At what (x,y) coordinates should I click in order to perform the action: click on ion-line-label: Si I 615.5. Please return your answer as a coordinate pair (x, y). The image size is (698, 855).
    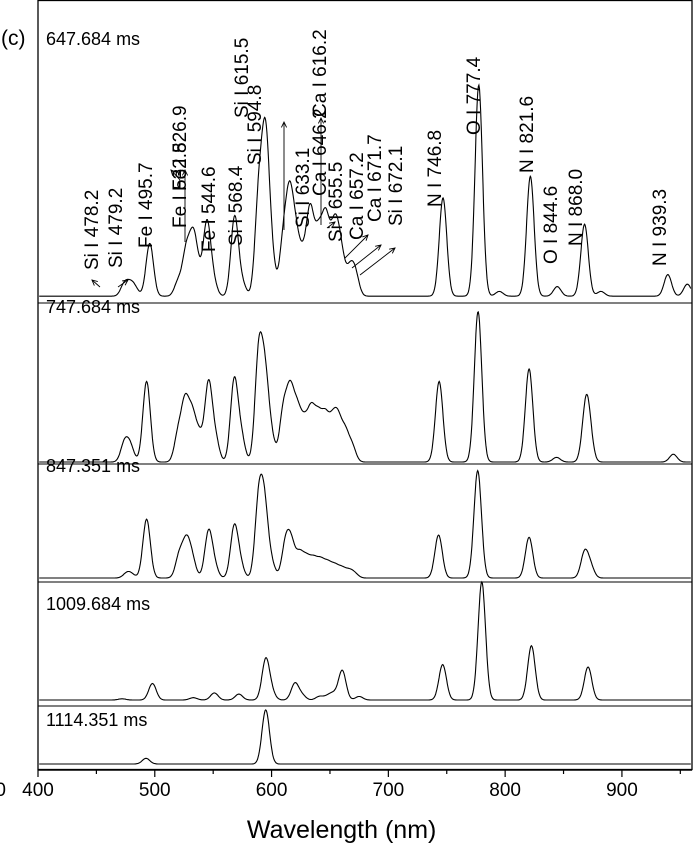
    Looking at the image, I should click on (242, 78).